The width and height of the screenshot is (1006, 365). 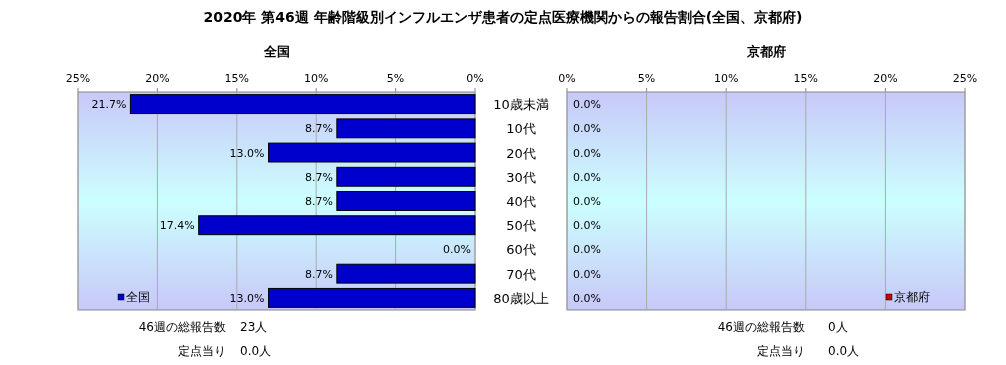 I want to click on y-tick-label: 70代, so click(x=521, y=274).